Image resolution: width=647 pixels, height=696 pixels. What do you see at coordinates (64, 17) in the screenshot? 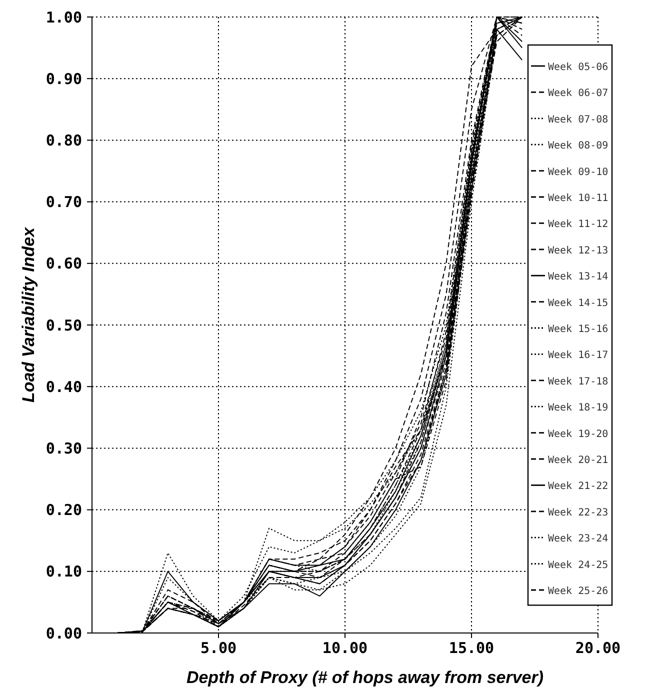
I see `y-tick-label: 1.00` at bounding box center [64, 17].